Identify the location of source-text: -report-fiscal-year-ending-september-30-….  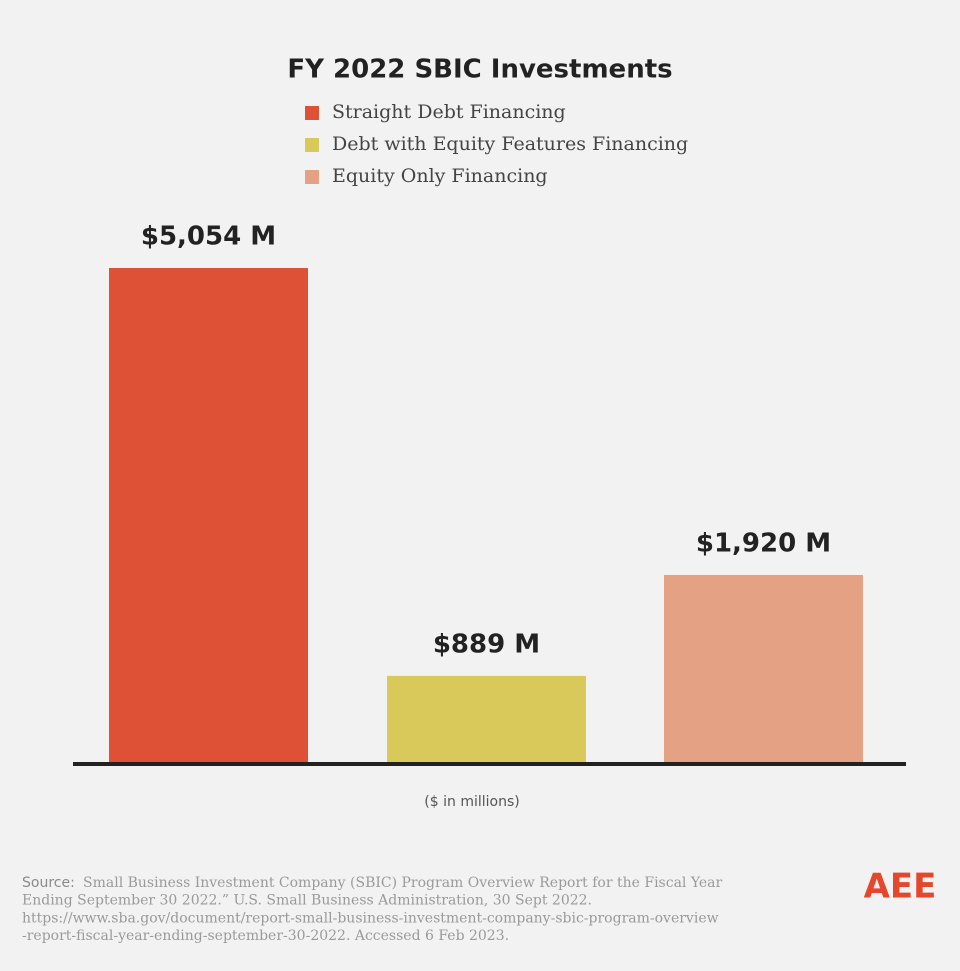
(265, 936).